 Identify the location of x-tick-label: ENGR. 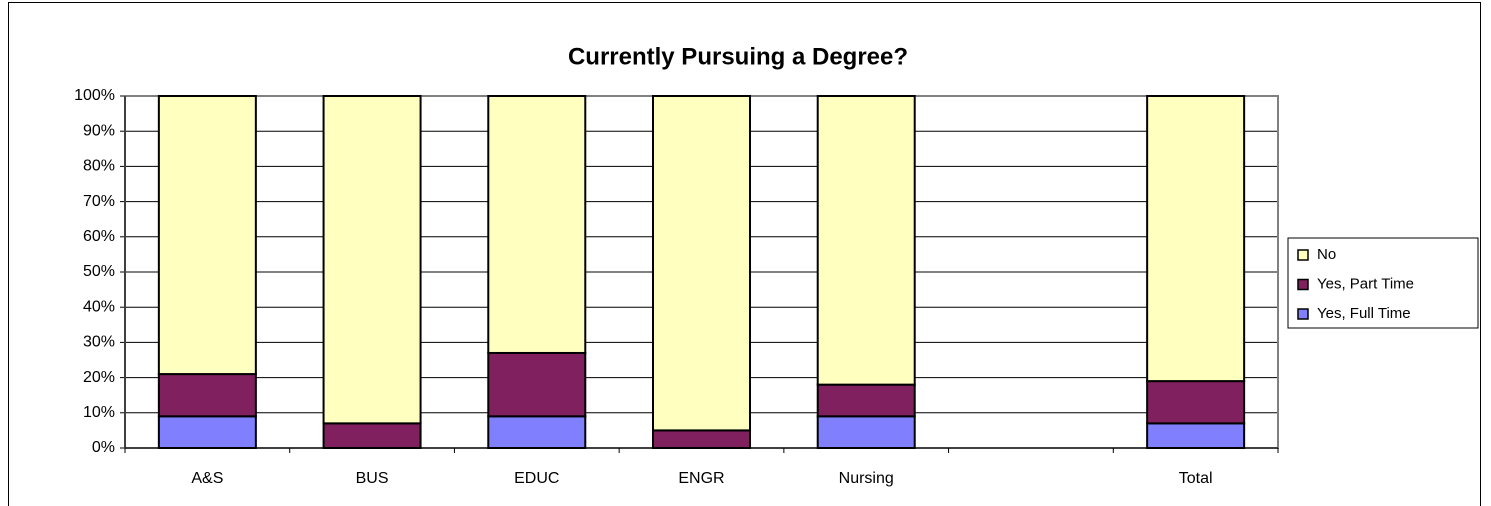
(701, 478).